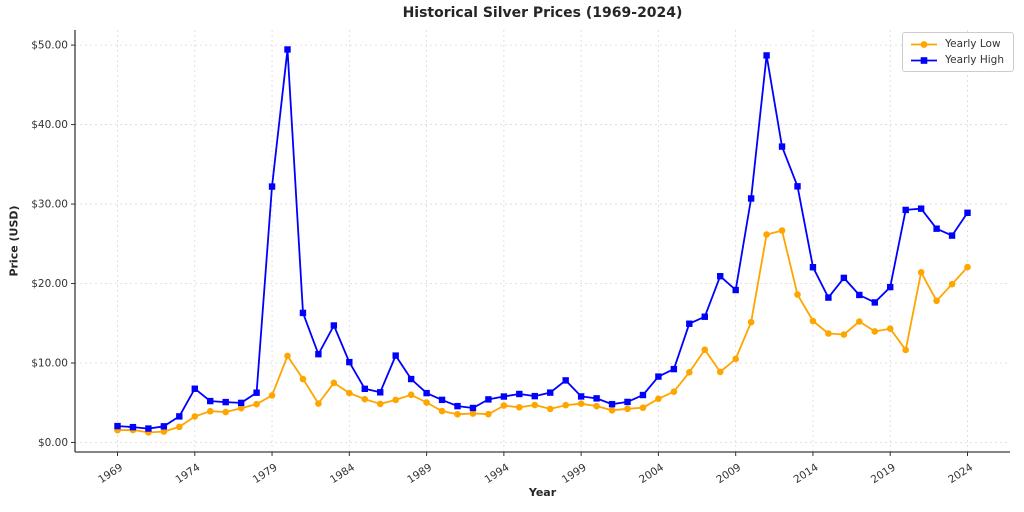  Describe the element at coordinates (957, 44) in the screenshot. I see `legend-item-yearly-low: Yearly Low` at that location.